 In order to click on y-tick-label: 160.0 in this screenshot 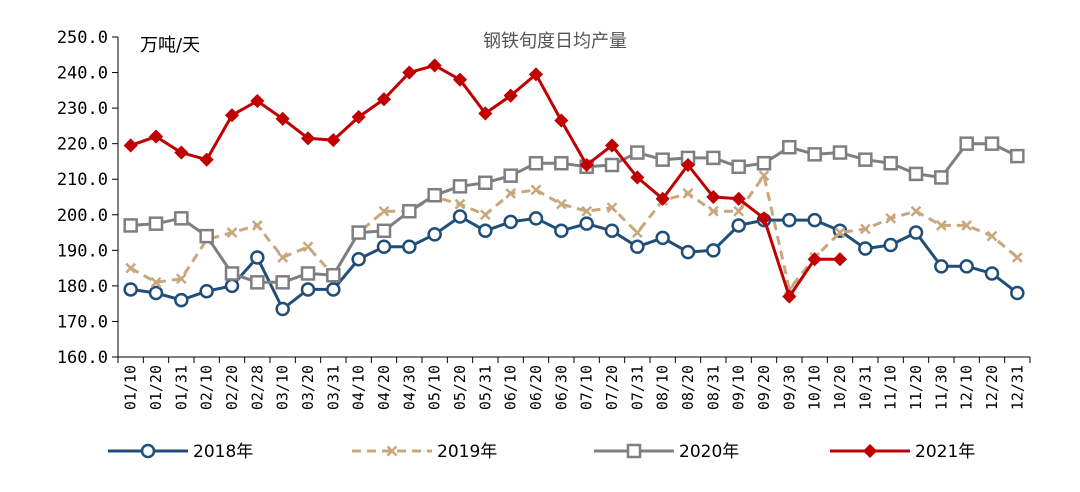, I will do `click(82, 358)`.